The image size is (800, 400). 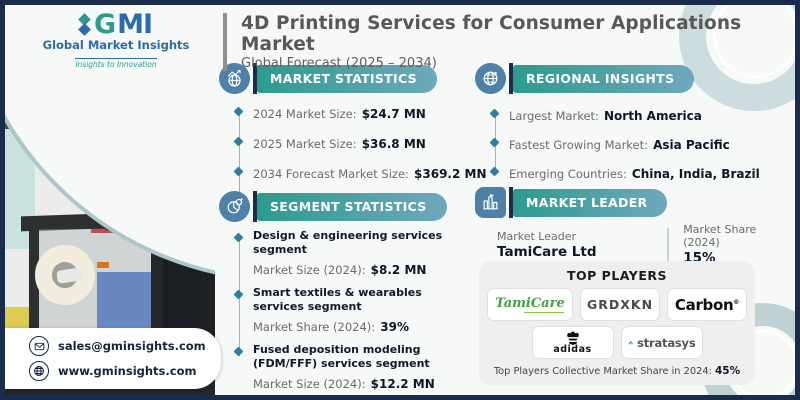 I want to click on stat-label: 2025 Market Size:, so click(x=305, y=144).